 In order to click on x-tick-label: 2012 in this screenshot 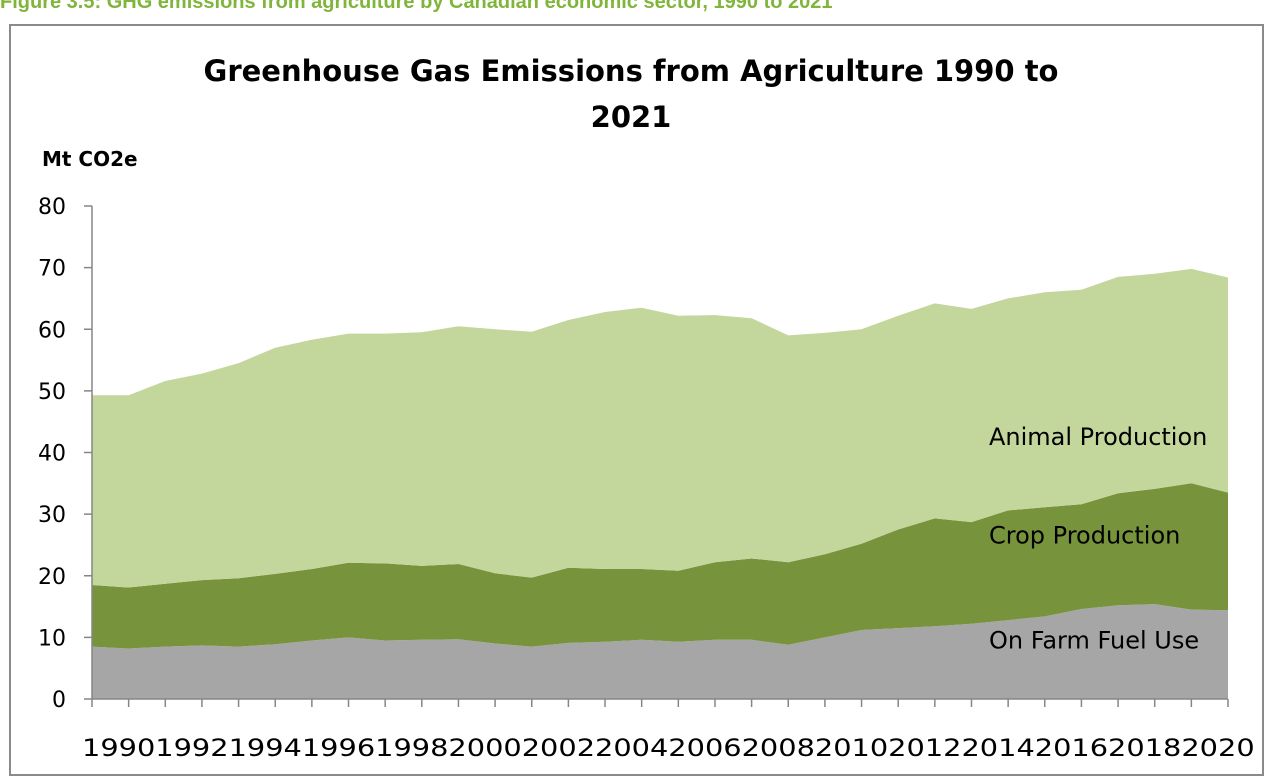, I will do `click(924, 748)`.